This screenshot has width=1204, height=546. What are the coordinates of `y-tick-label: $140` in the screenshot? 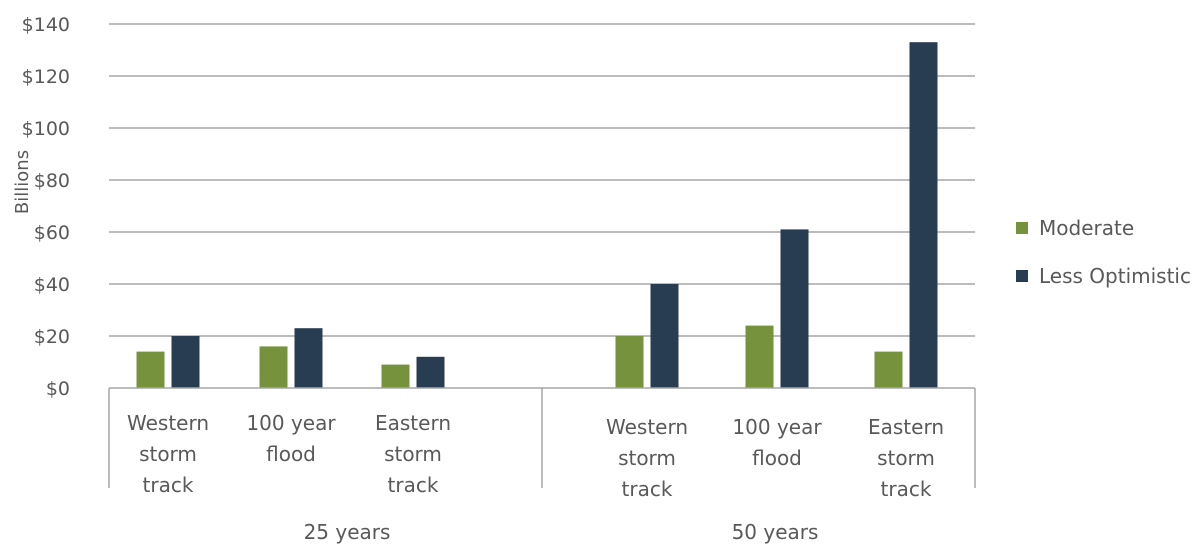 It's located at (46, 25).